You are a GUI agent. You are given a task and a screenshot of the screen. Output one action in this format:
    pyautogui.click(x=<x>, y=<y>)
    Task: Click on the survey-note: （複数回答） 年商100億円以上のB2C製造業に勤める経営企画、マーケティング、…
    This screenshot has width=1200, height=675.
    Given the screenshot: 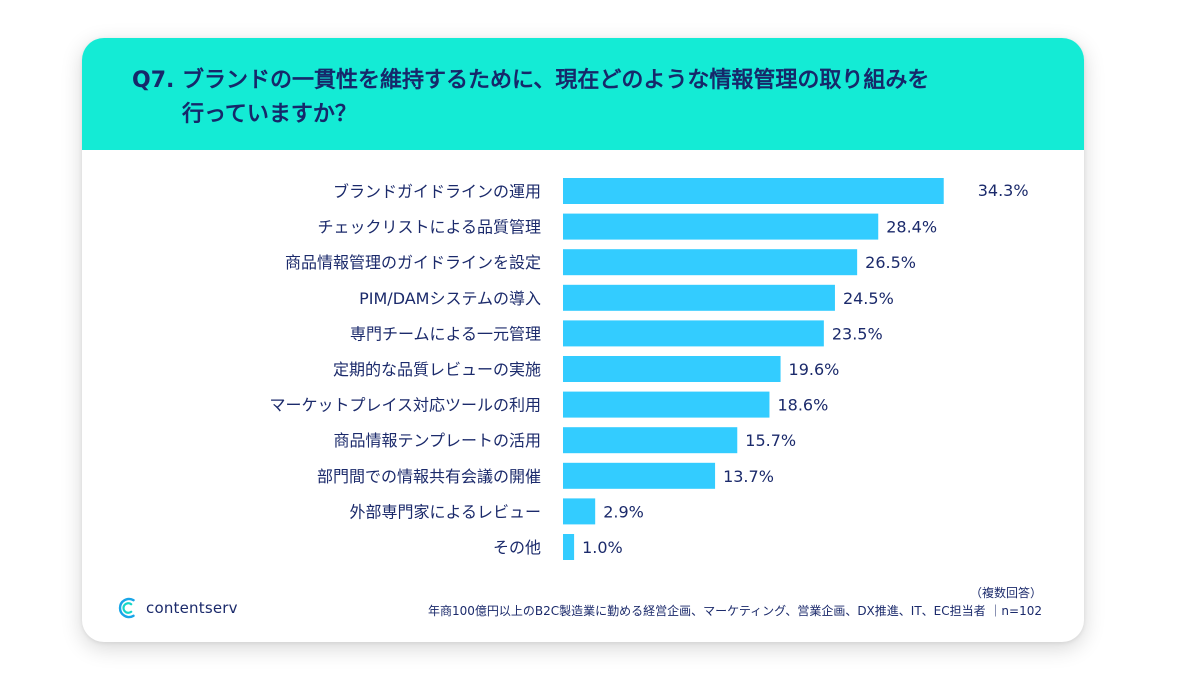 What is the action you would take?
    pyautogui.click(x=735, y=602)
    